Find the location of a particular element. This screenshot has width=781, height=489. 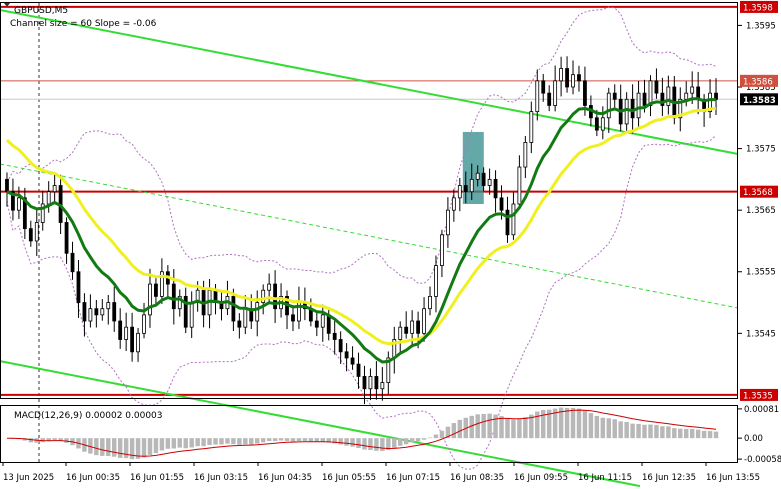

symbol-label: GBPUSD,M5 is located at coordinates (41, 11).